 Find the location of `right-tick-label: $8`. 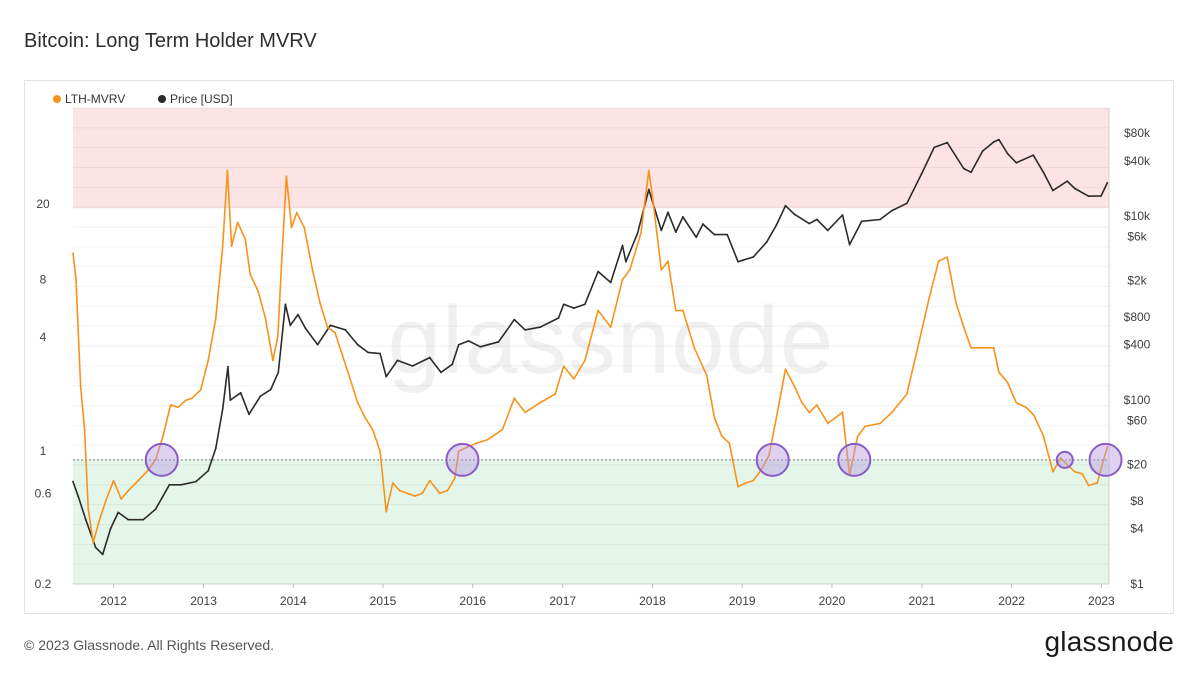

right-tick-label: $8 is located at coordinates (1137, 501).